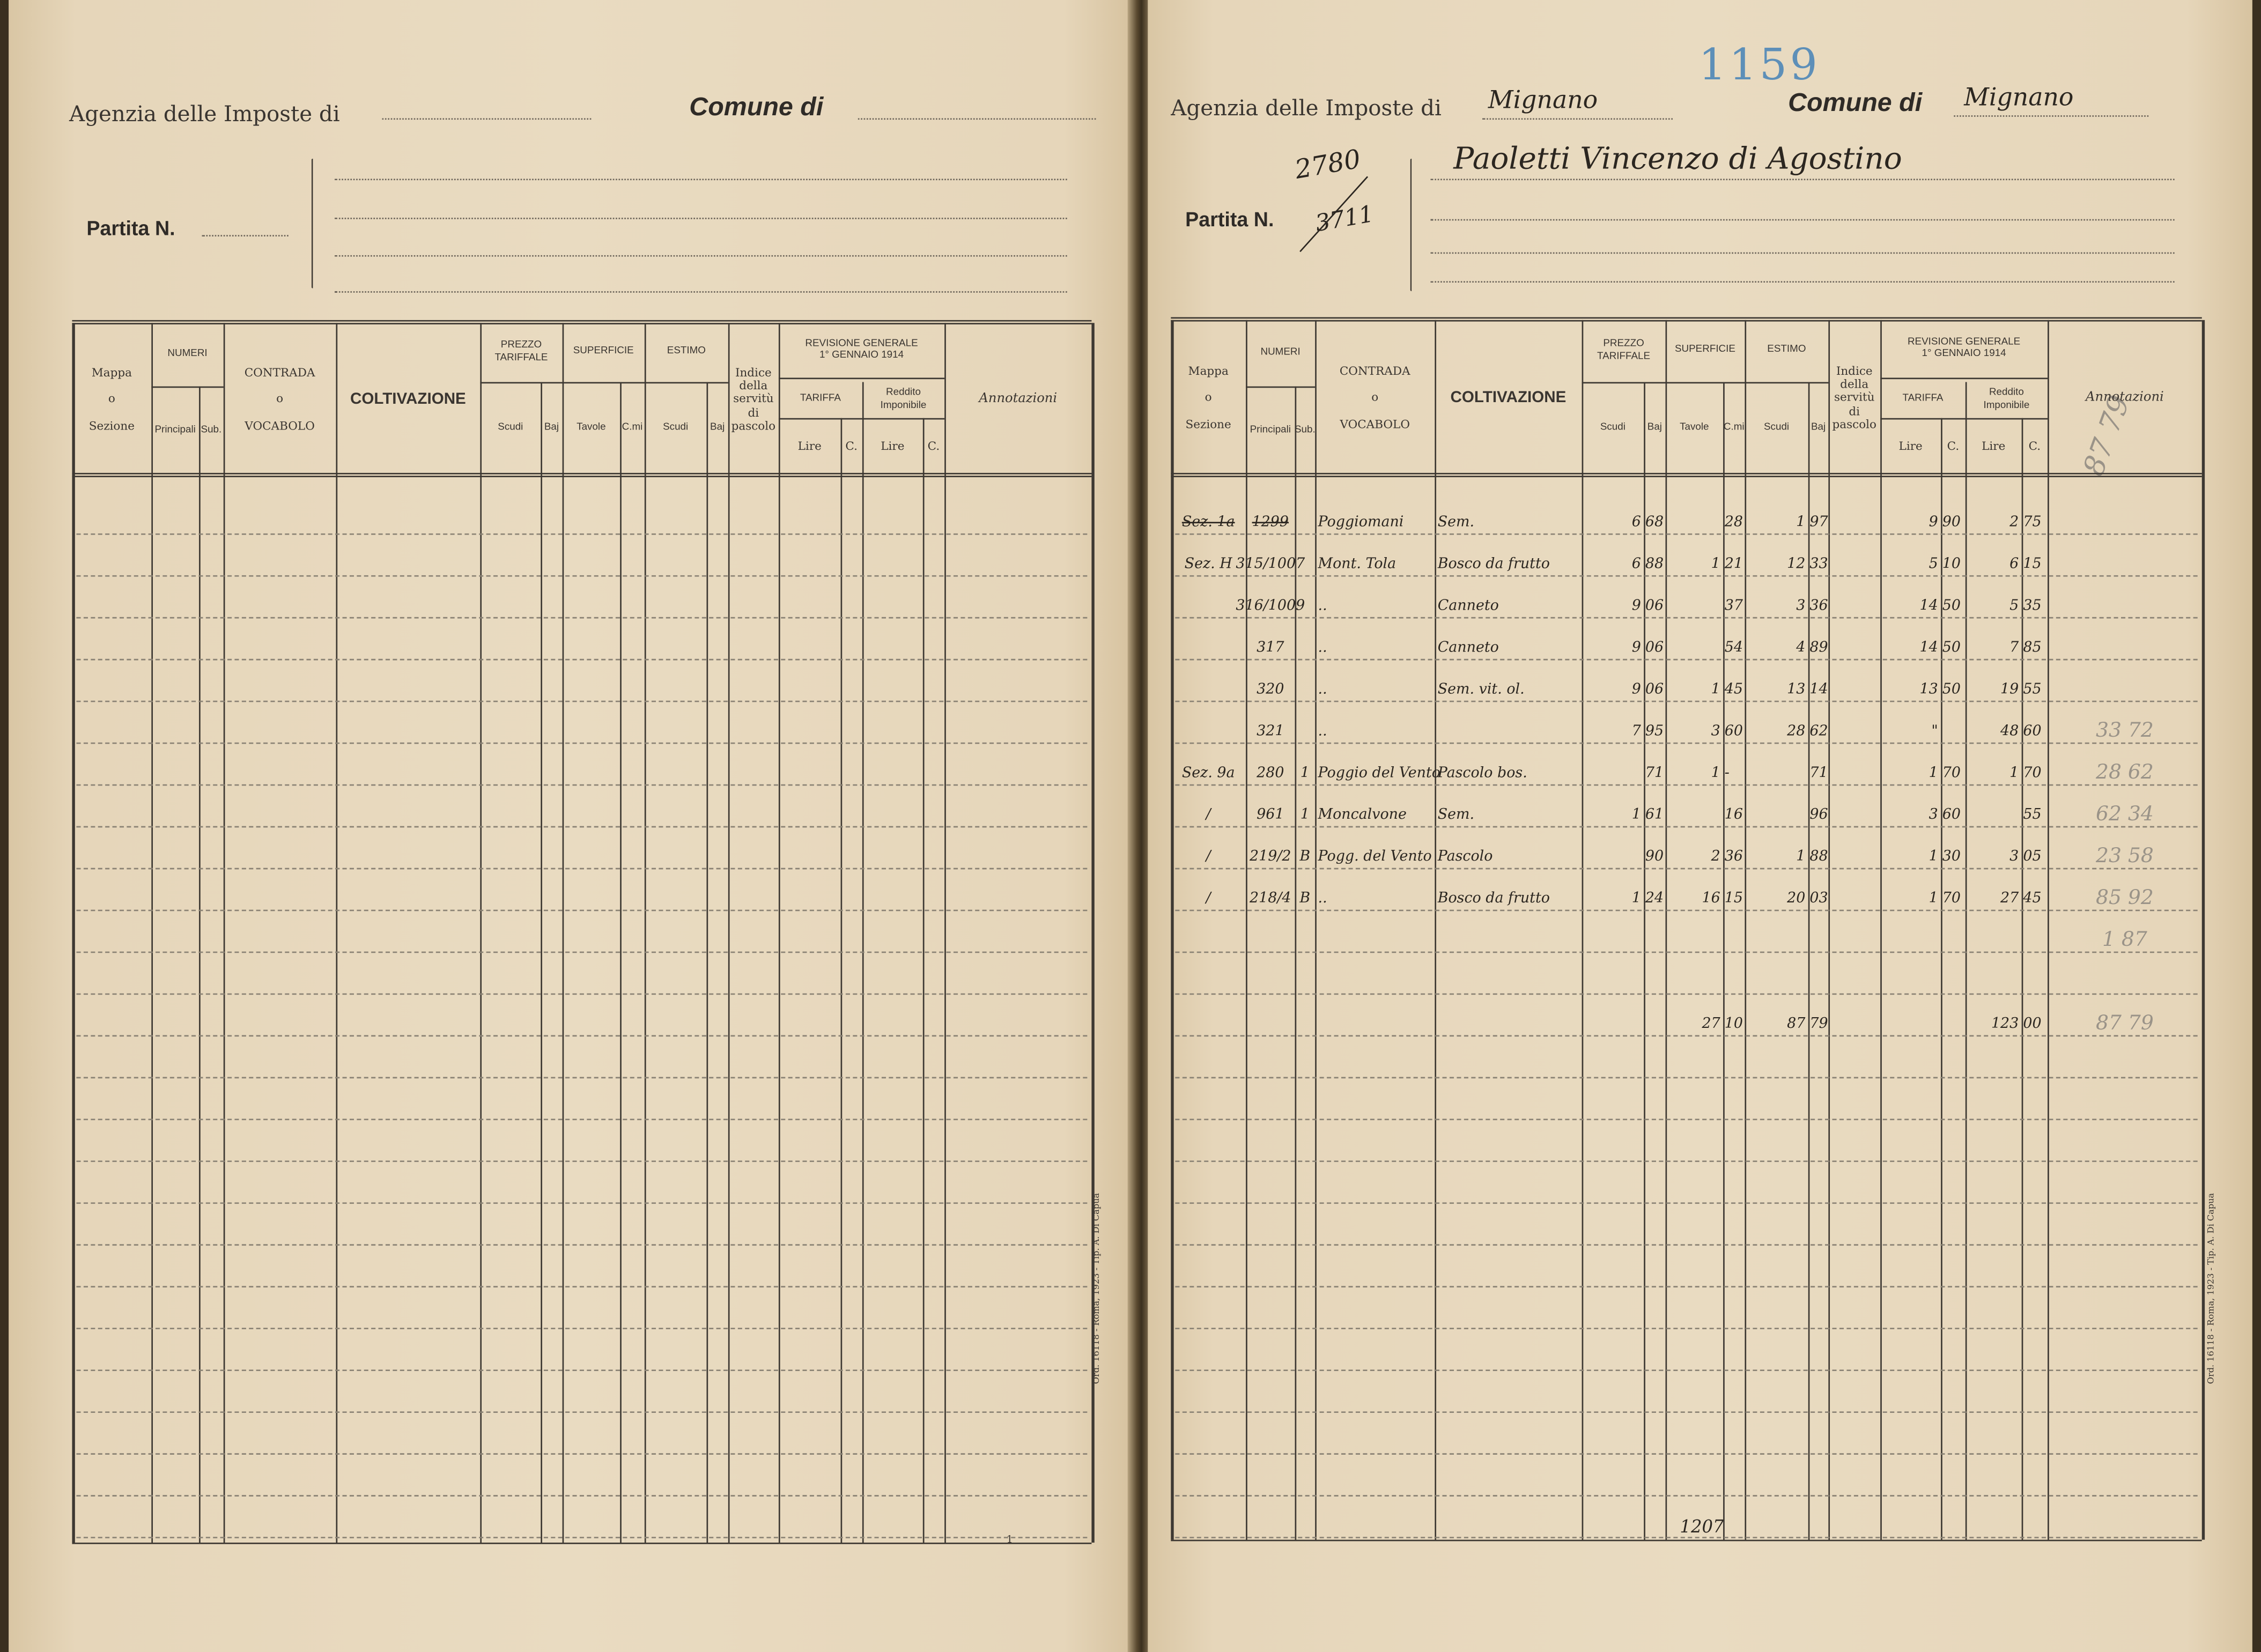  I want to click on cell-prezzo-baj: 71, so click(1654, 773).